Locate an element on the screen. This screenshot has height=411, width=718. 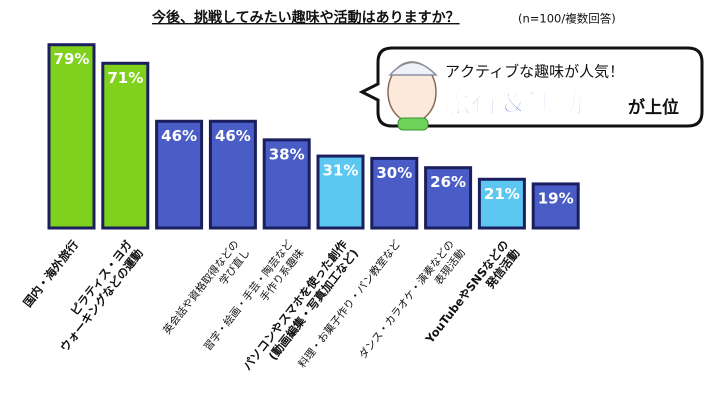
character-shoes is located at coordinates (413, 124).